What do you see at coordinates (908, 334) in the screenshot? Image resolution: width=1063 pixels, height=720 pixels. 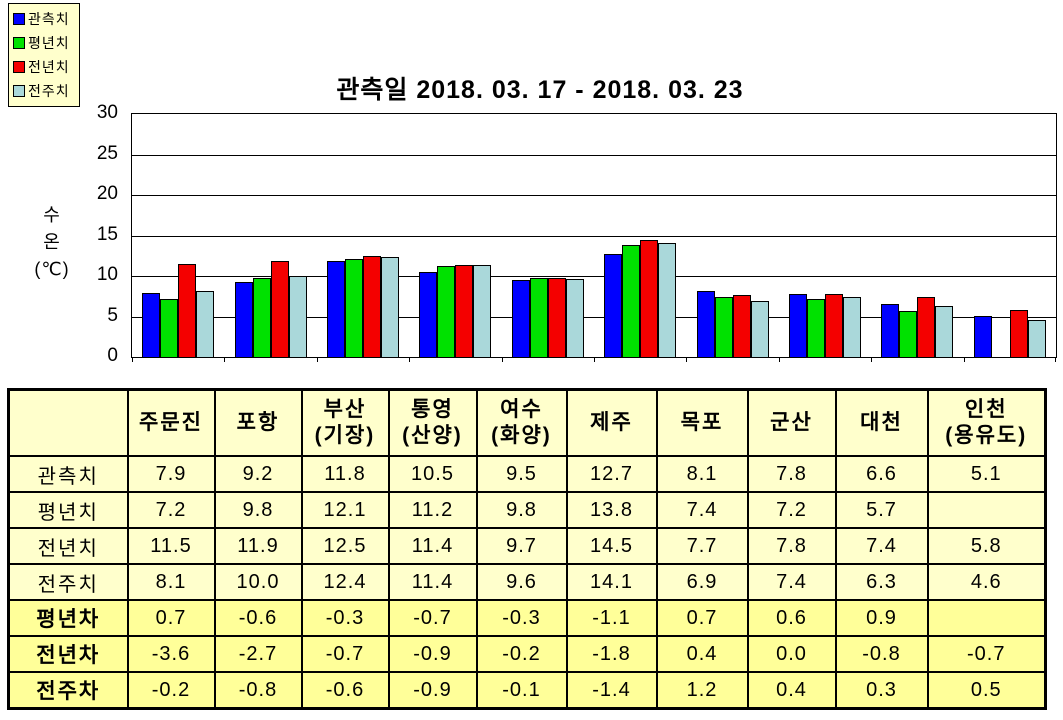 I see `bar-평년치-대천` at bounding box center [908, 334].